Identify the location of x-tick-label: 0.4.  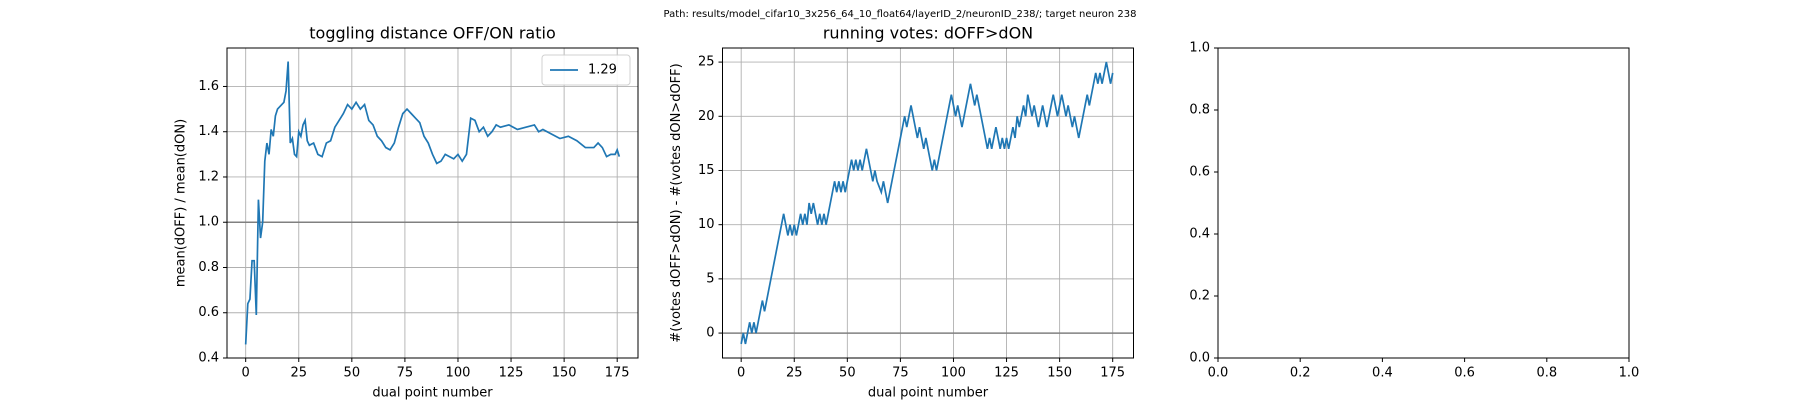
(1382, 373).